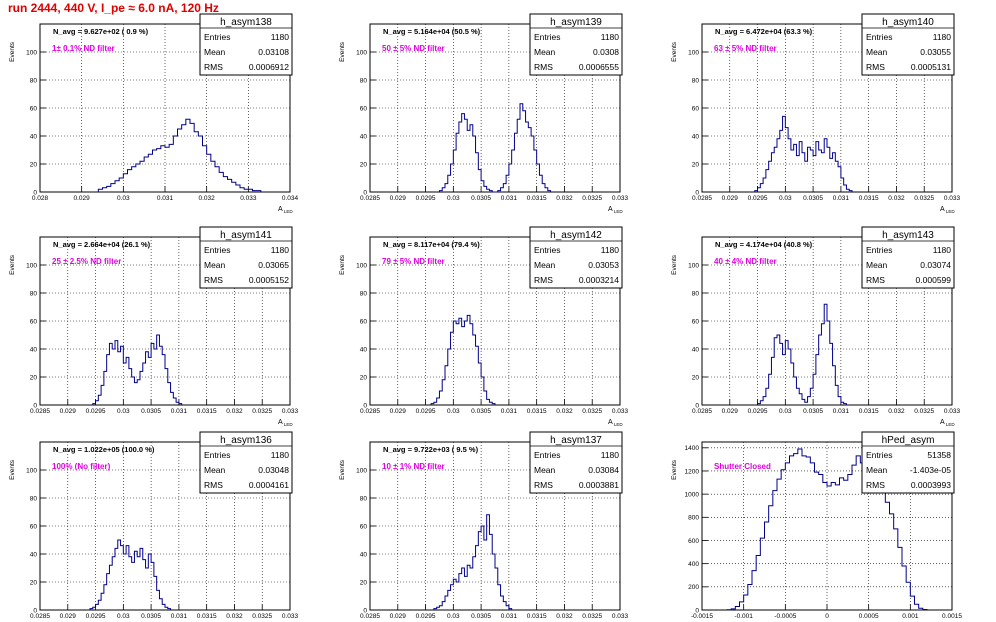 Image resolution: width=996 pixels, height=622 pixels. I want to click on histogram-name: h_asym139, so click(576, 22).